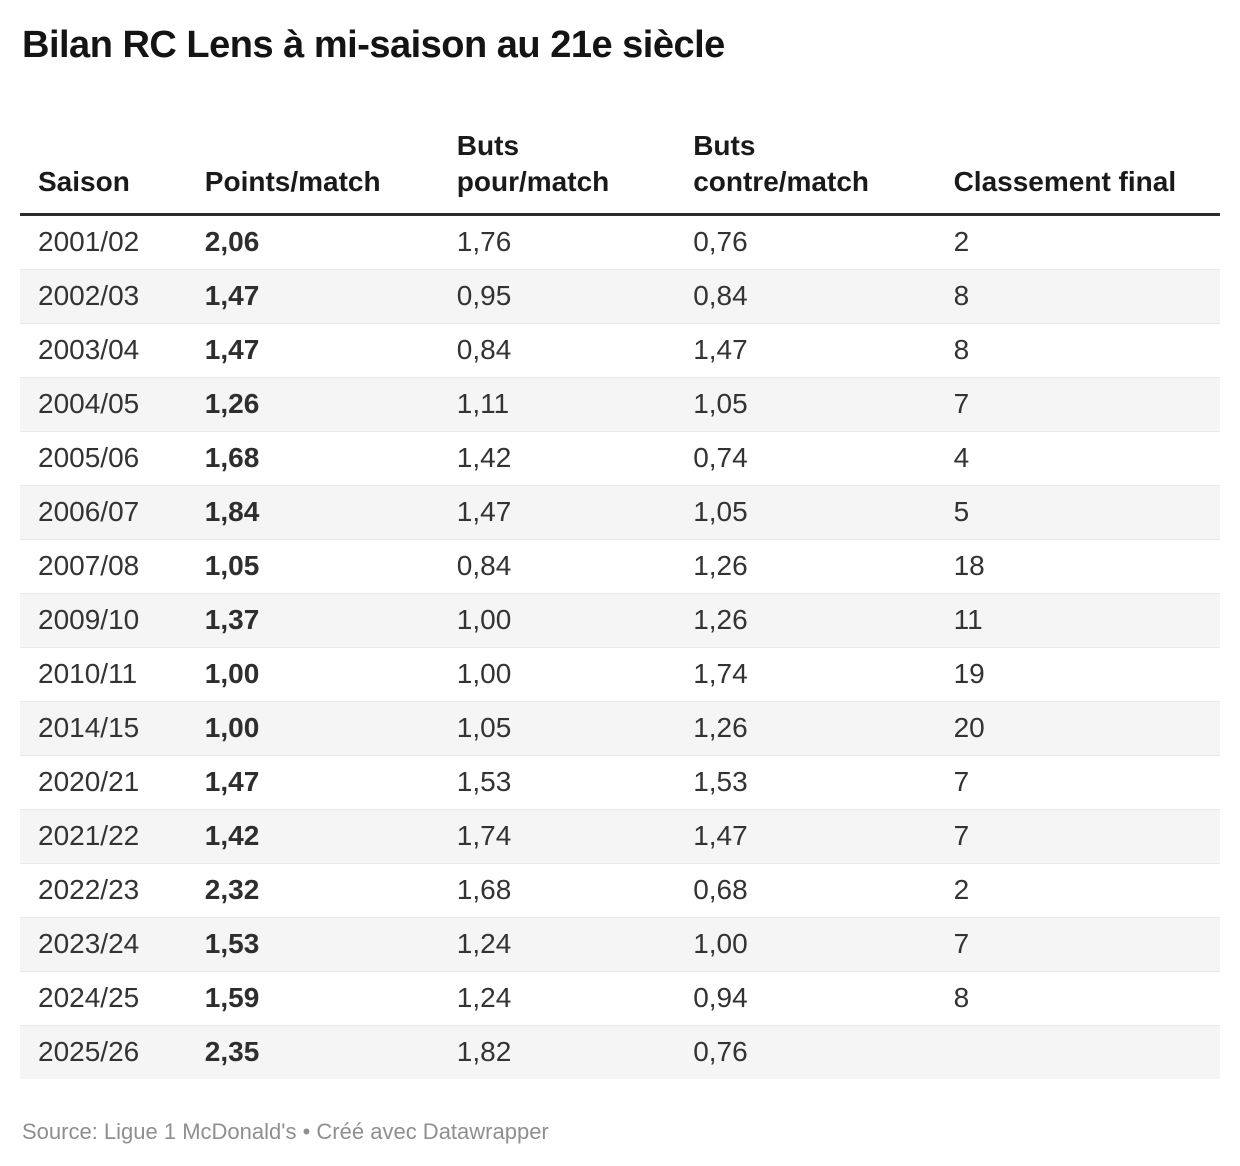 The height and width of the screenshot is (1166, 1240). Describe the element at coordinates (805, 782) in the screenshot. I see `cell-buts-contre-match: 1,53` at that location.